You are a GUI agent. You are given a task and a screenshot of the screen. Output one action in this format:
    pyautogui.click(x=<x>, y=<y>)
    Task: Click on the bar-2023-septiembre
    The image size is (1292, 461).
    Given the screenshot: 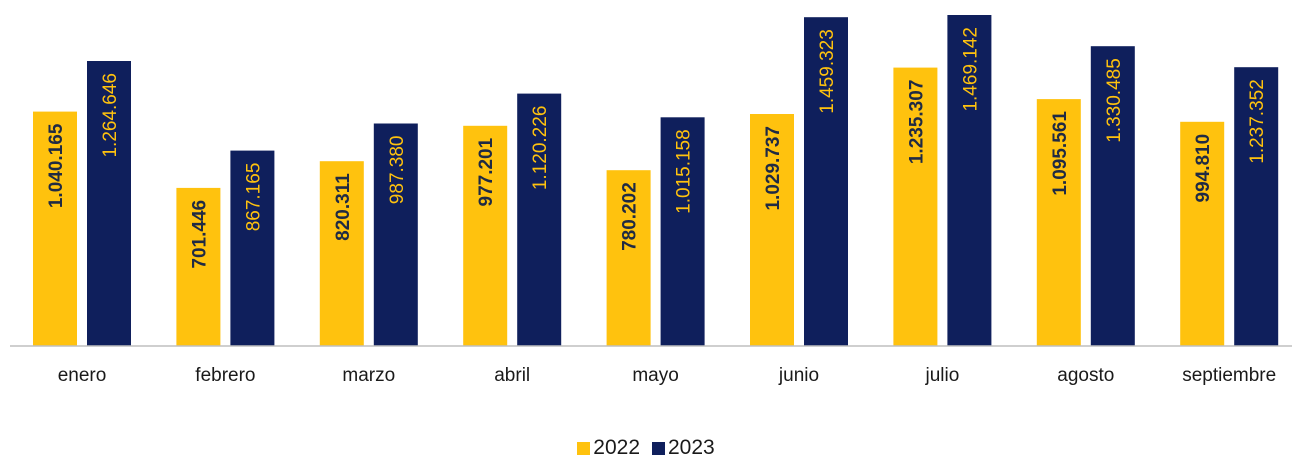 What is the action you would take?
    pyautogui.click(x=1256, y=206)
    